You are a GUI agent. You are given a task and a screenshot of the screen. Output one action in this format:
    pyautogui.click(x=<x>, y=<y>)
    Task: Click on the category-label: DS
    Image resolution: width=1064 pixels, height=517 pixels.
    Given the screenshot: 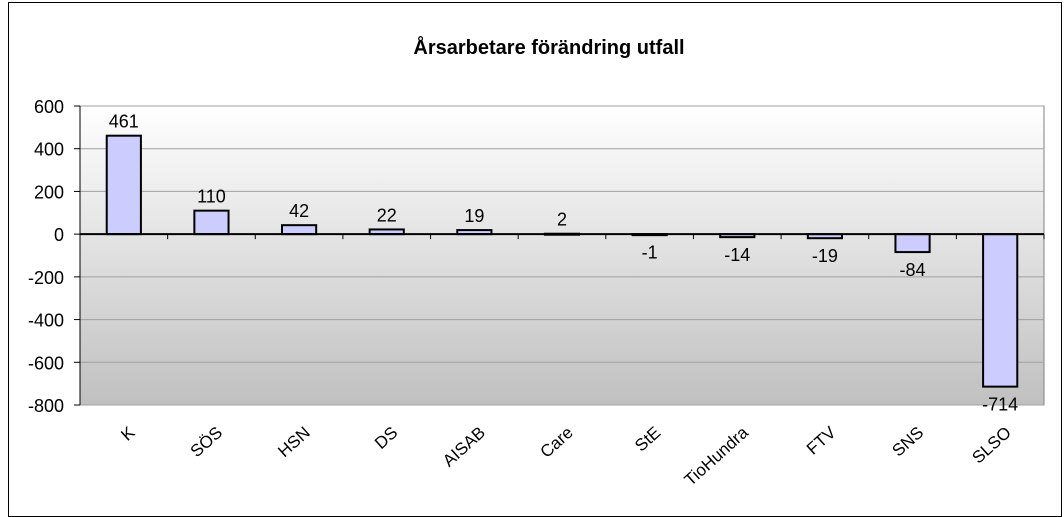 What is the action you would take?
    pyautogui.click(x=386, y=438)
    